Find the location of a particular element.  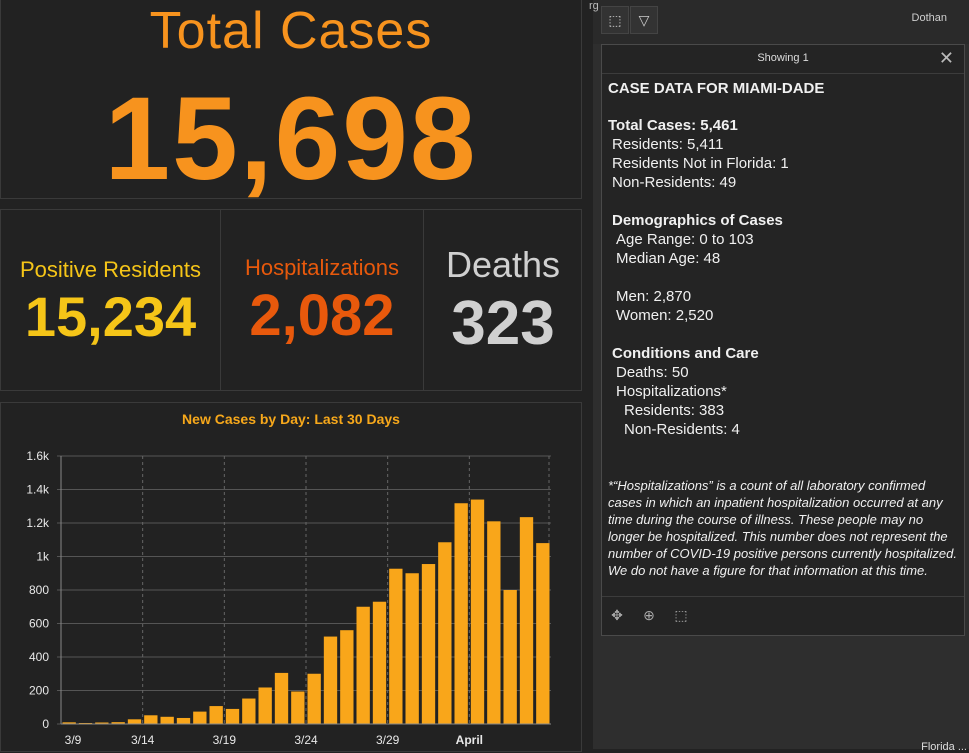

men-line: Men: 2,870 is located at coordinates (654, 296).